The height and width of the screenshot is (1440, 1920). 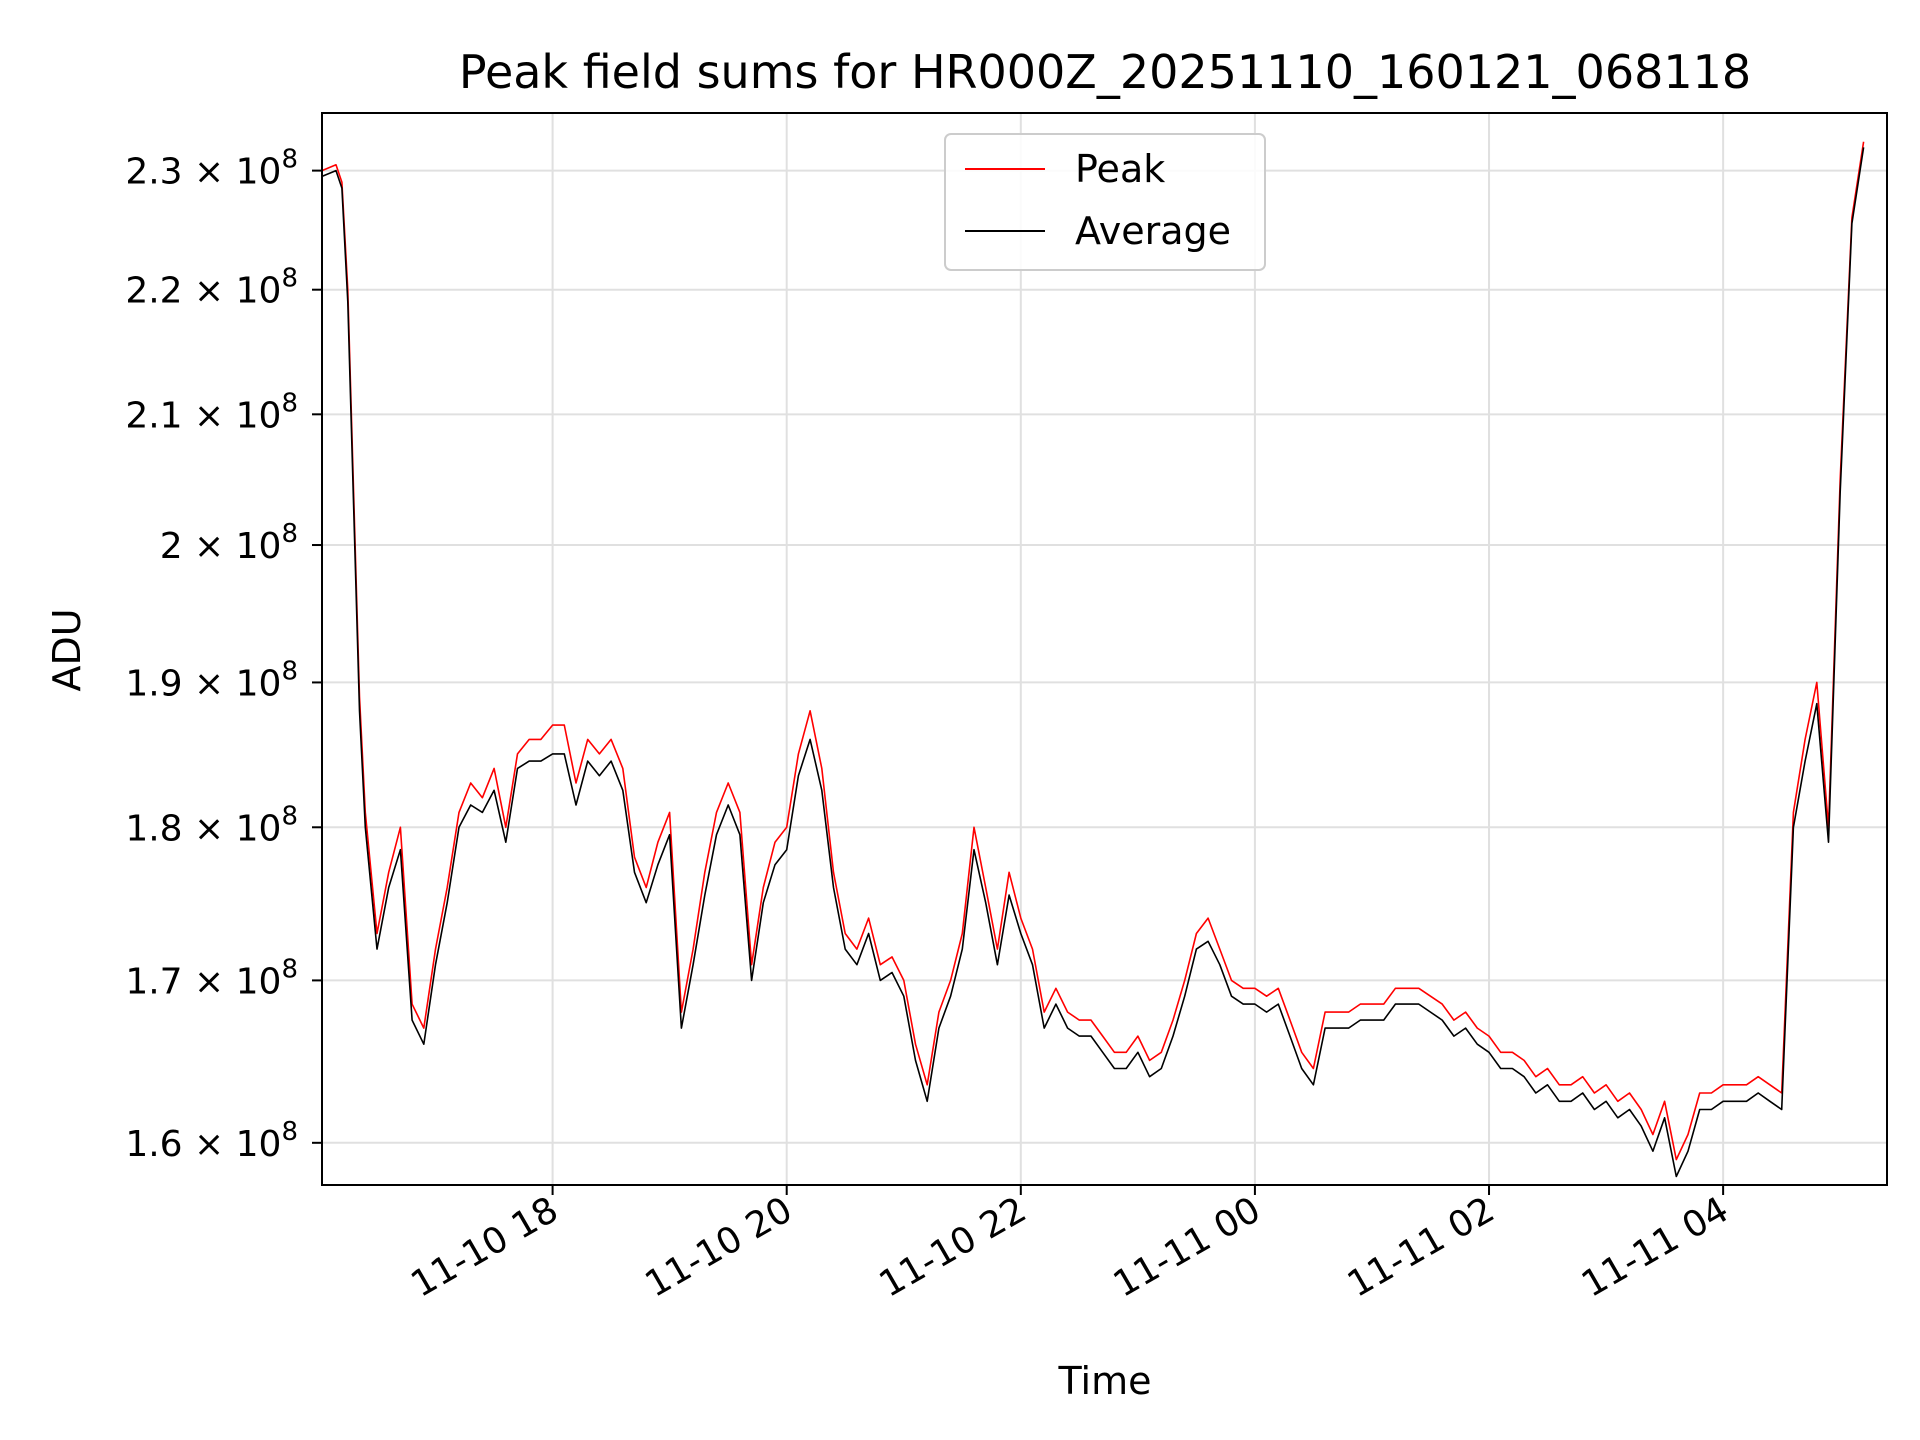 What do you see at coordinates (67, 649) in the screenshot?
I see `y-axis-label: ADU` at bounding box center [67, 649].